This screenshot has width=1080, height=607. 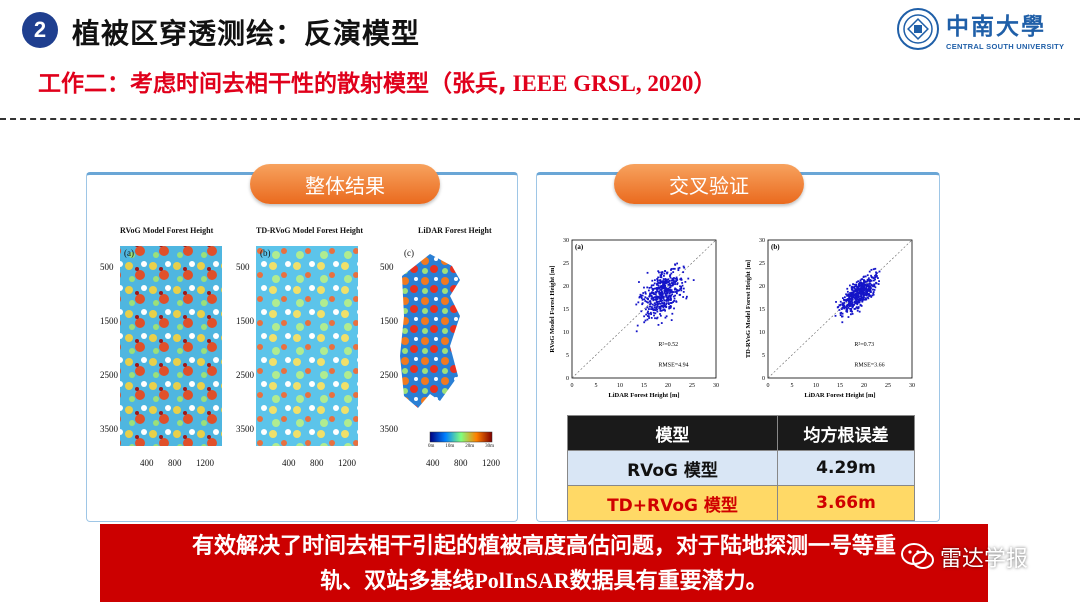 I want to click on map-rvog-label: (a), so click(x=129, y=253).